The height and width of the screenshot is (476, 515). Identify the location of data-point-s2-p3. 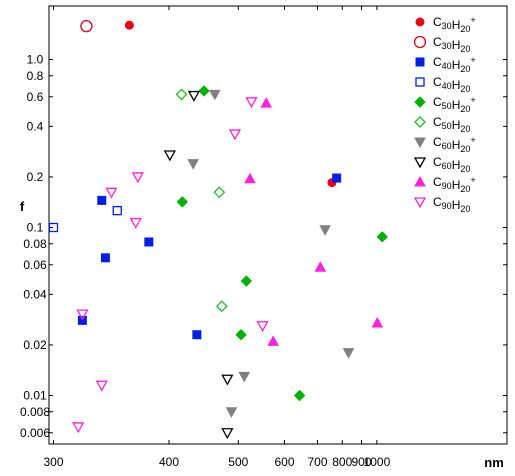
(149, 242).